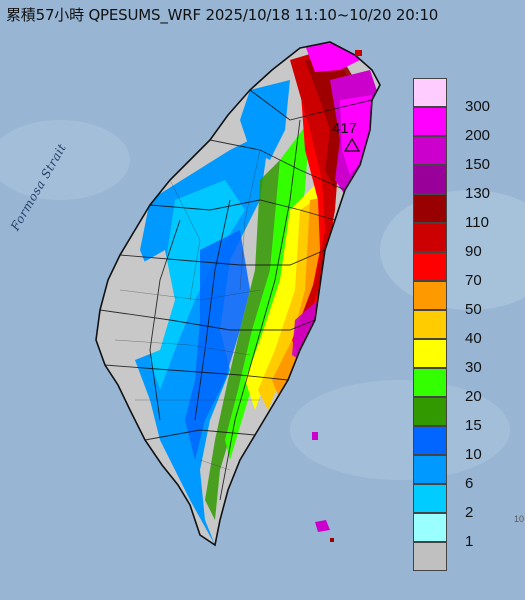 The image size is (525, 600). I want to click on legend-label: 40, so click(473, 338).